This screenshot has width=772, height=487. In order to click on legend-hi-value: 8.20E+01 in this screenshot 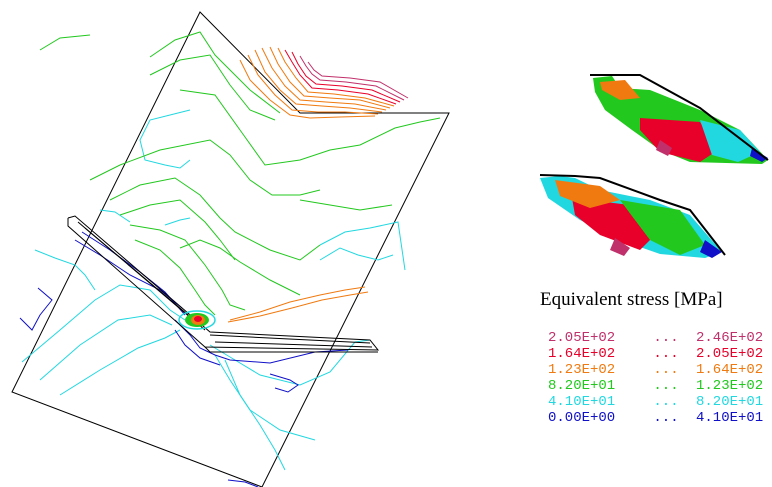, I will do `click(730, 402)`.